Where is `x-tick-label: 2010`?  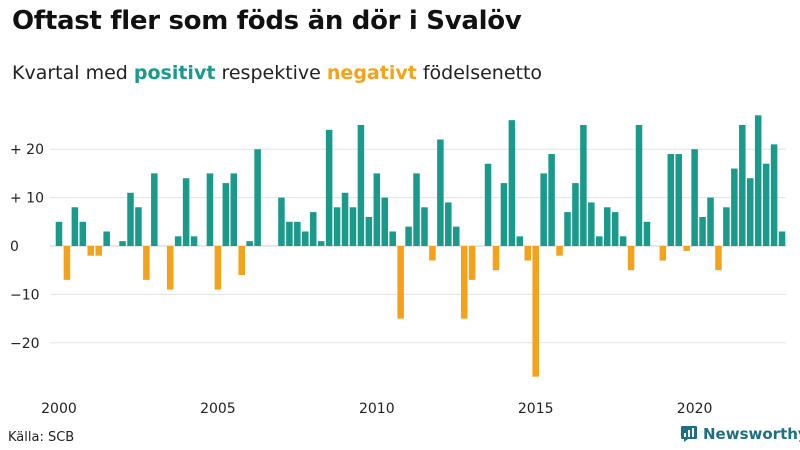
x-tick-label: 2010 is located at coordinates (377, 409).